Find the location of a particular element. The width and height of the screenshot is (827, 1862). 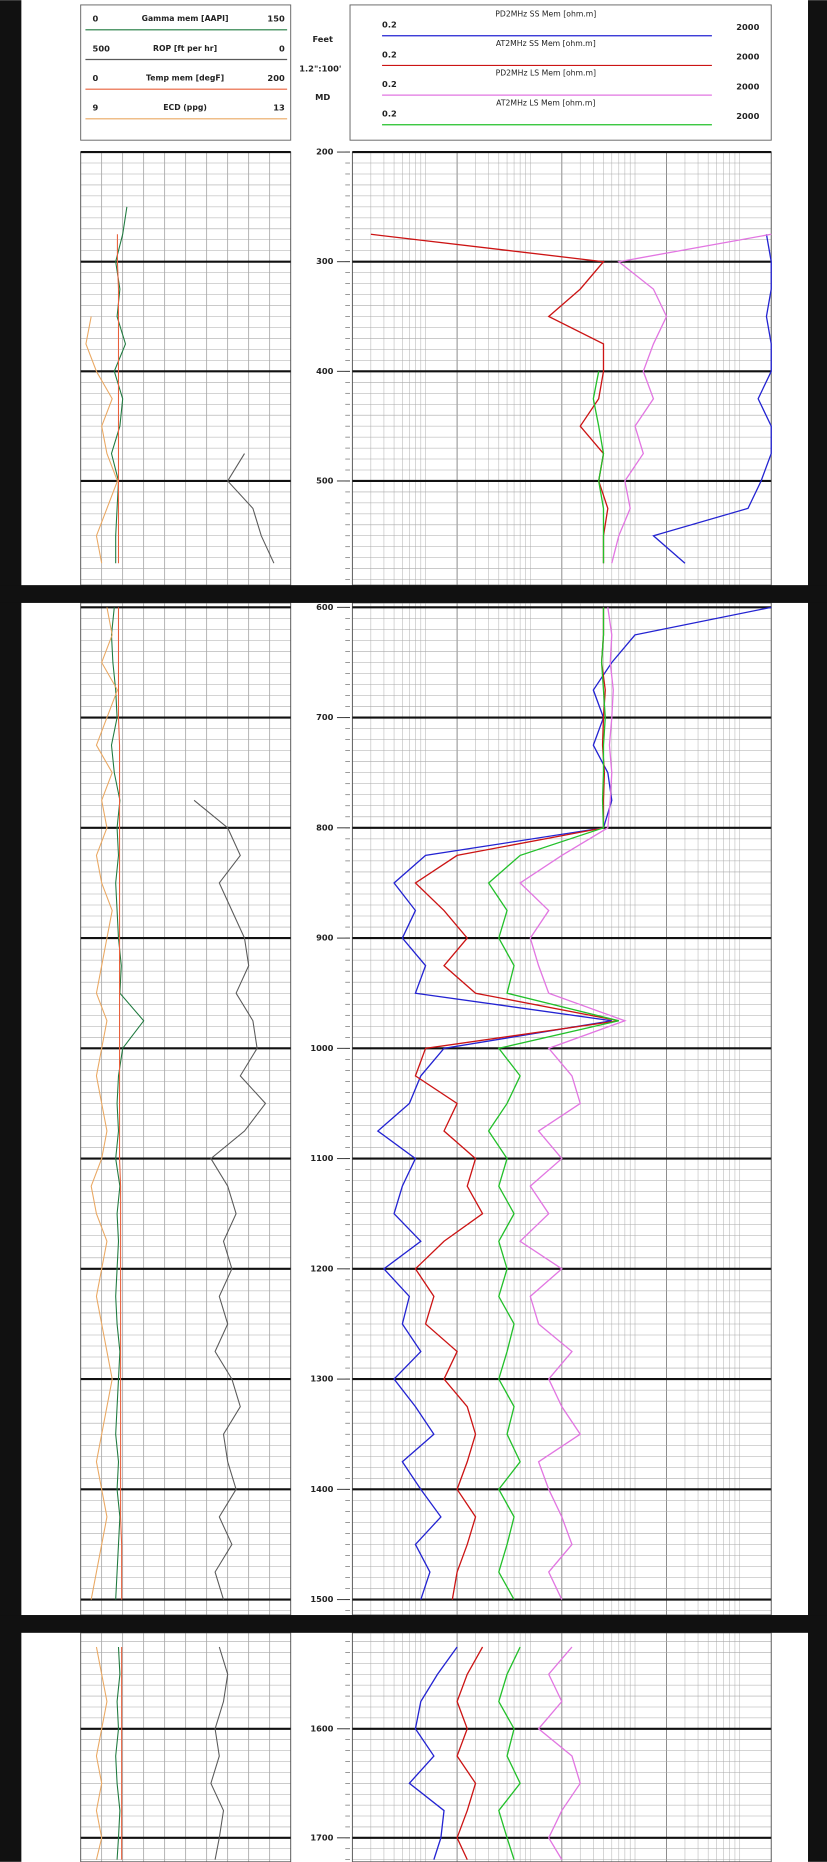

depth-label: 1500 is located at coordinates (321, 1599).